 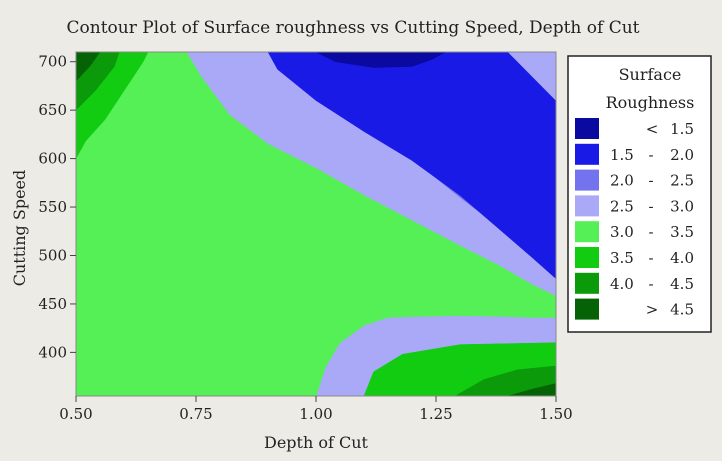 I want to click on y-tick-label-5: 650, so click(x=52, y=110).